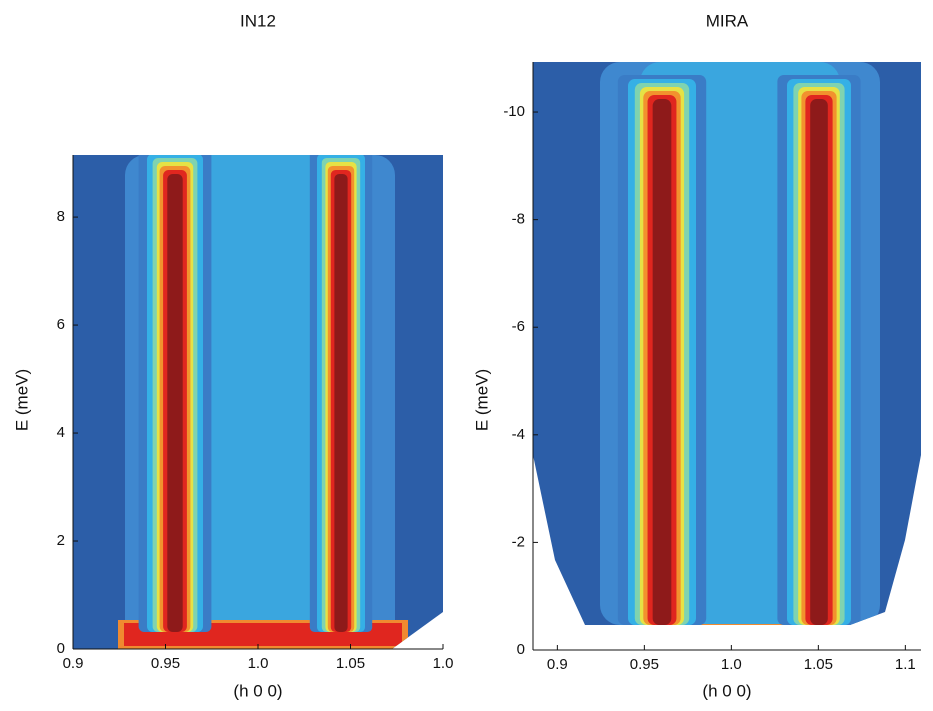  Describe the element at coordinates (518, 326) in the screenshot. I see `y-tick-label: -6` at that location.